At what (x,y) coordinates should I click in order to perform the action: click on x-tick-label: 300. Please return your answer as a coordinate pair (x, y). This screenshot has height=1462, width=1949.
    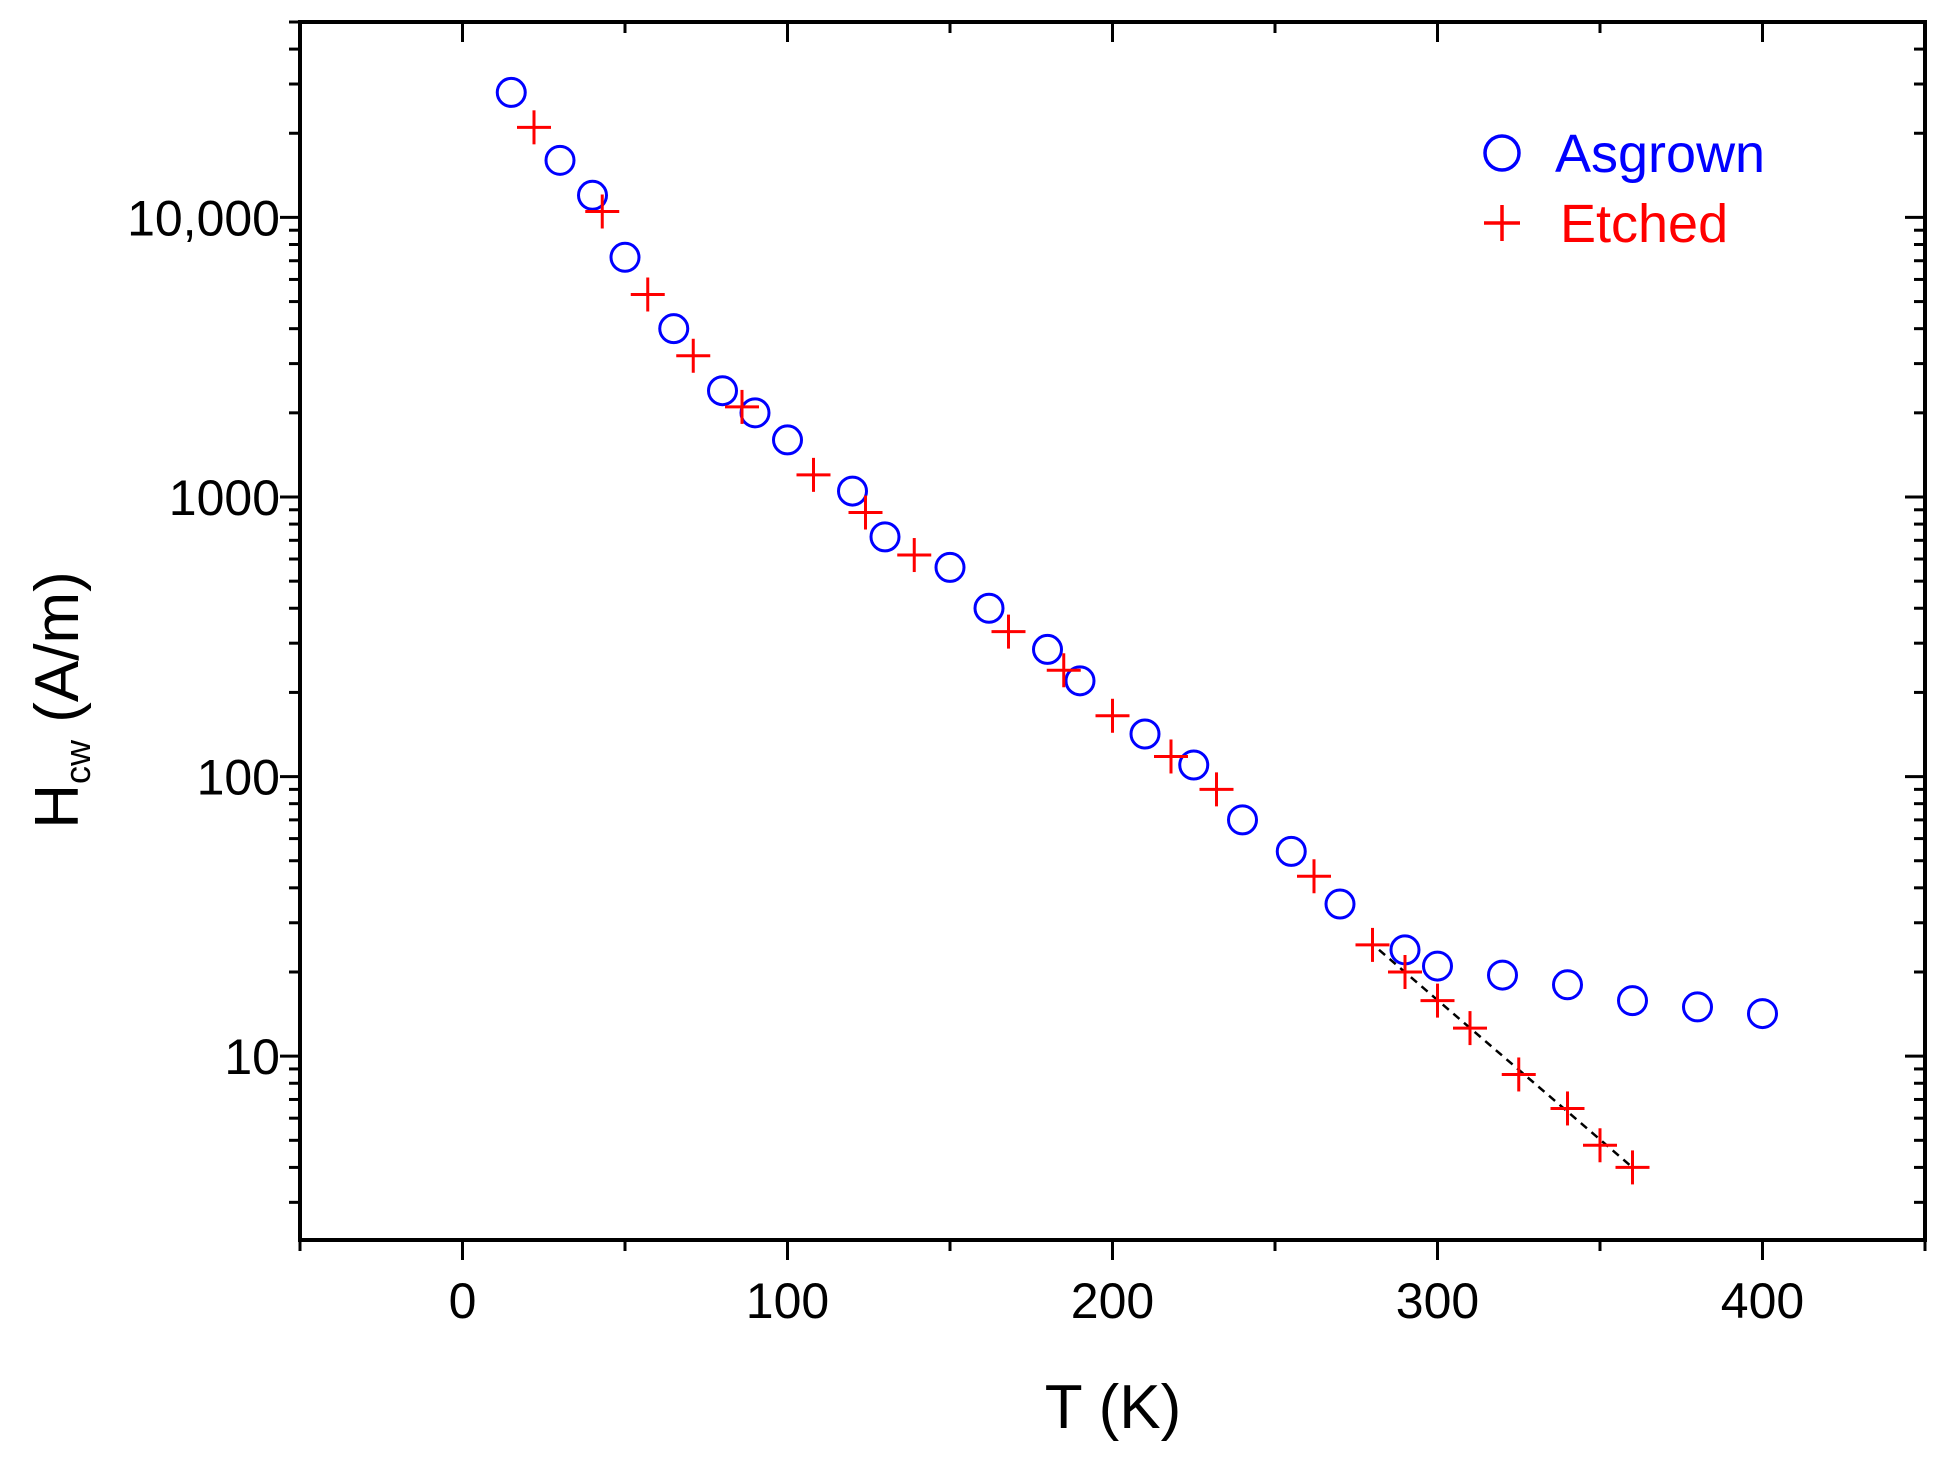
    Looking at the image, I should click on (1437, 1301).